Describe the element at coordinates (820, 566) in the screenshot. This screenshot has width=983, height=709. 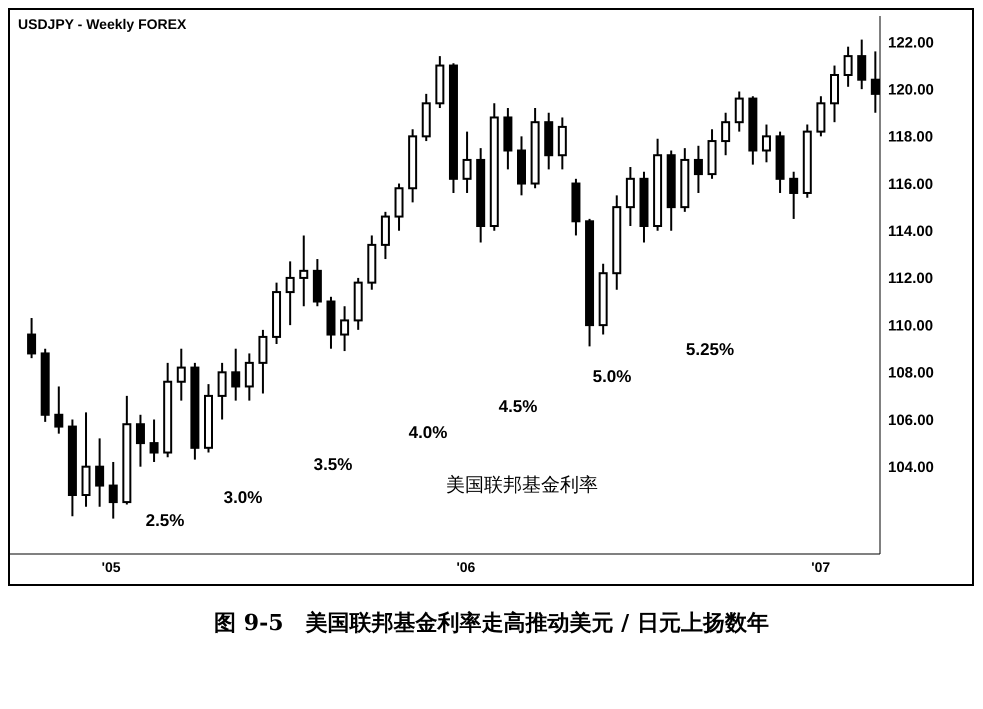
I see `x-tick-label: '07` at that location.